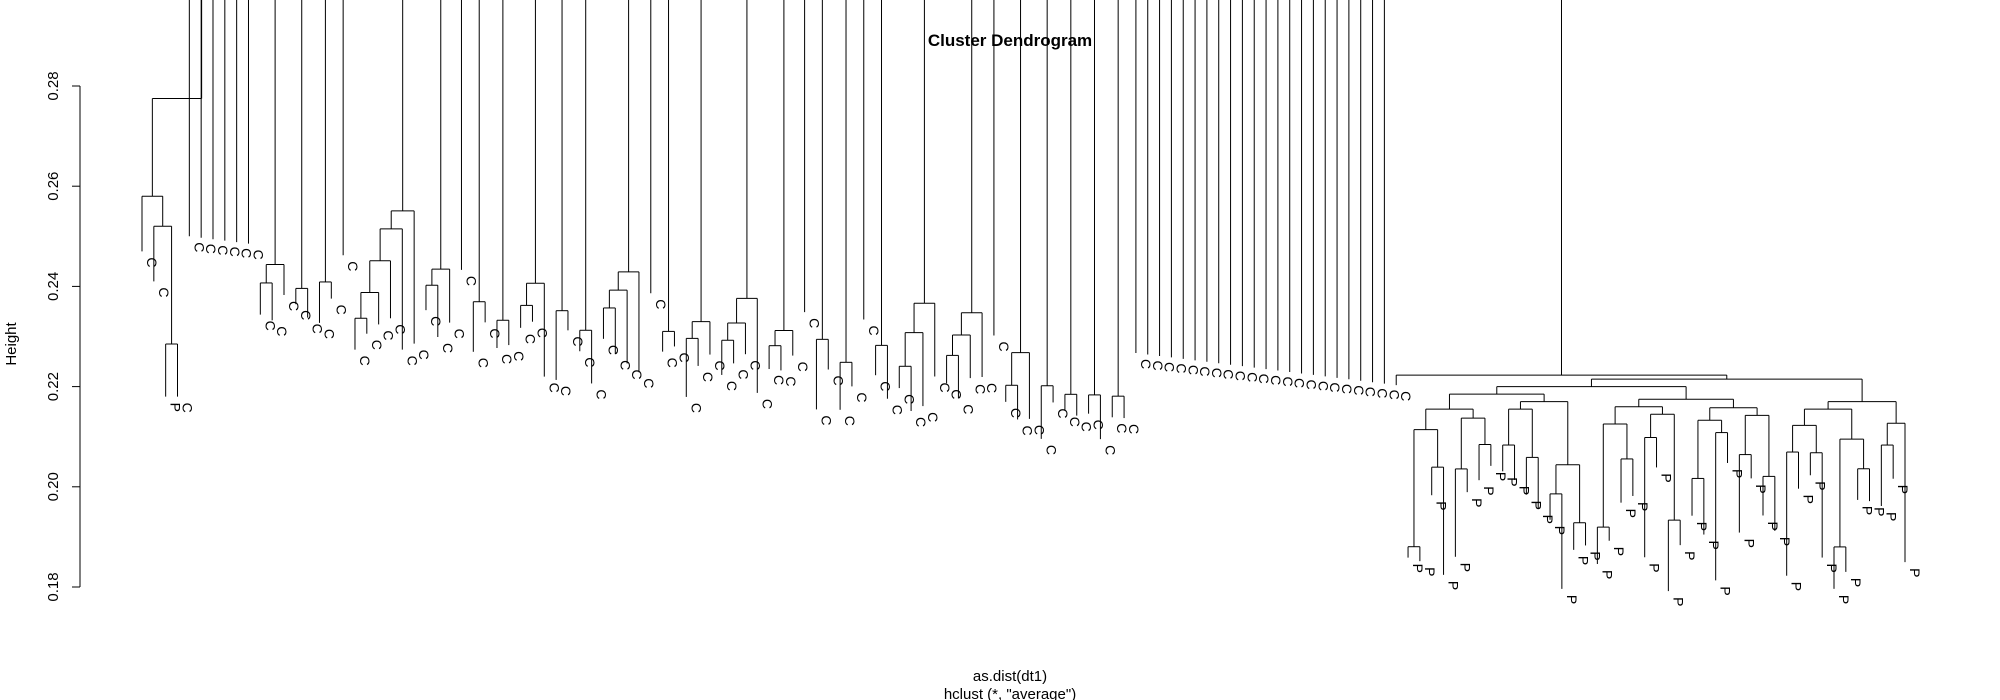  What do you see at coordinates (53, 286) in the screenshot?
I see `y-tick-label: 0.24` at bounding box center [53, 286].